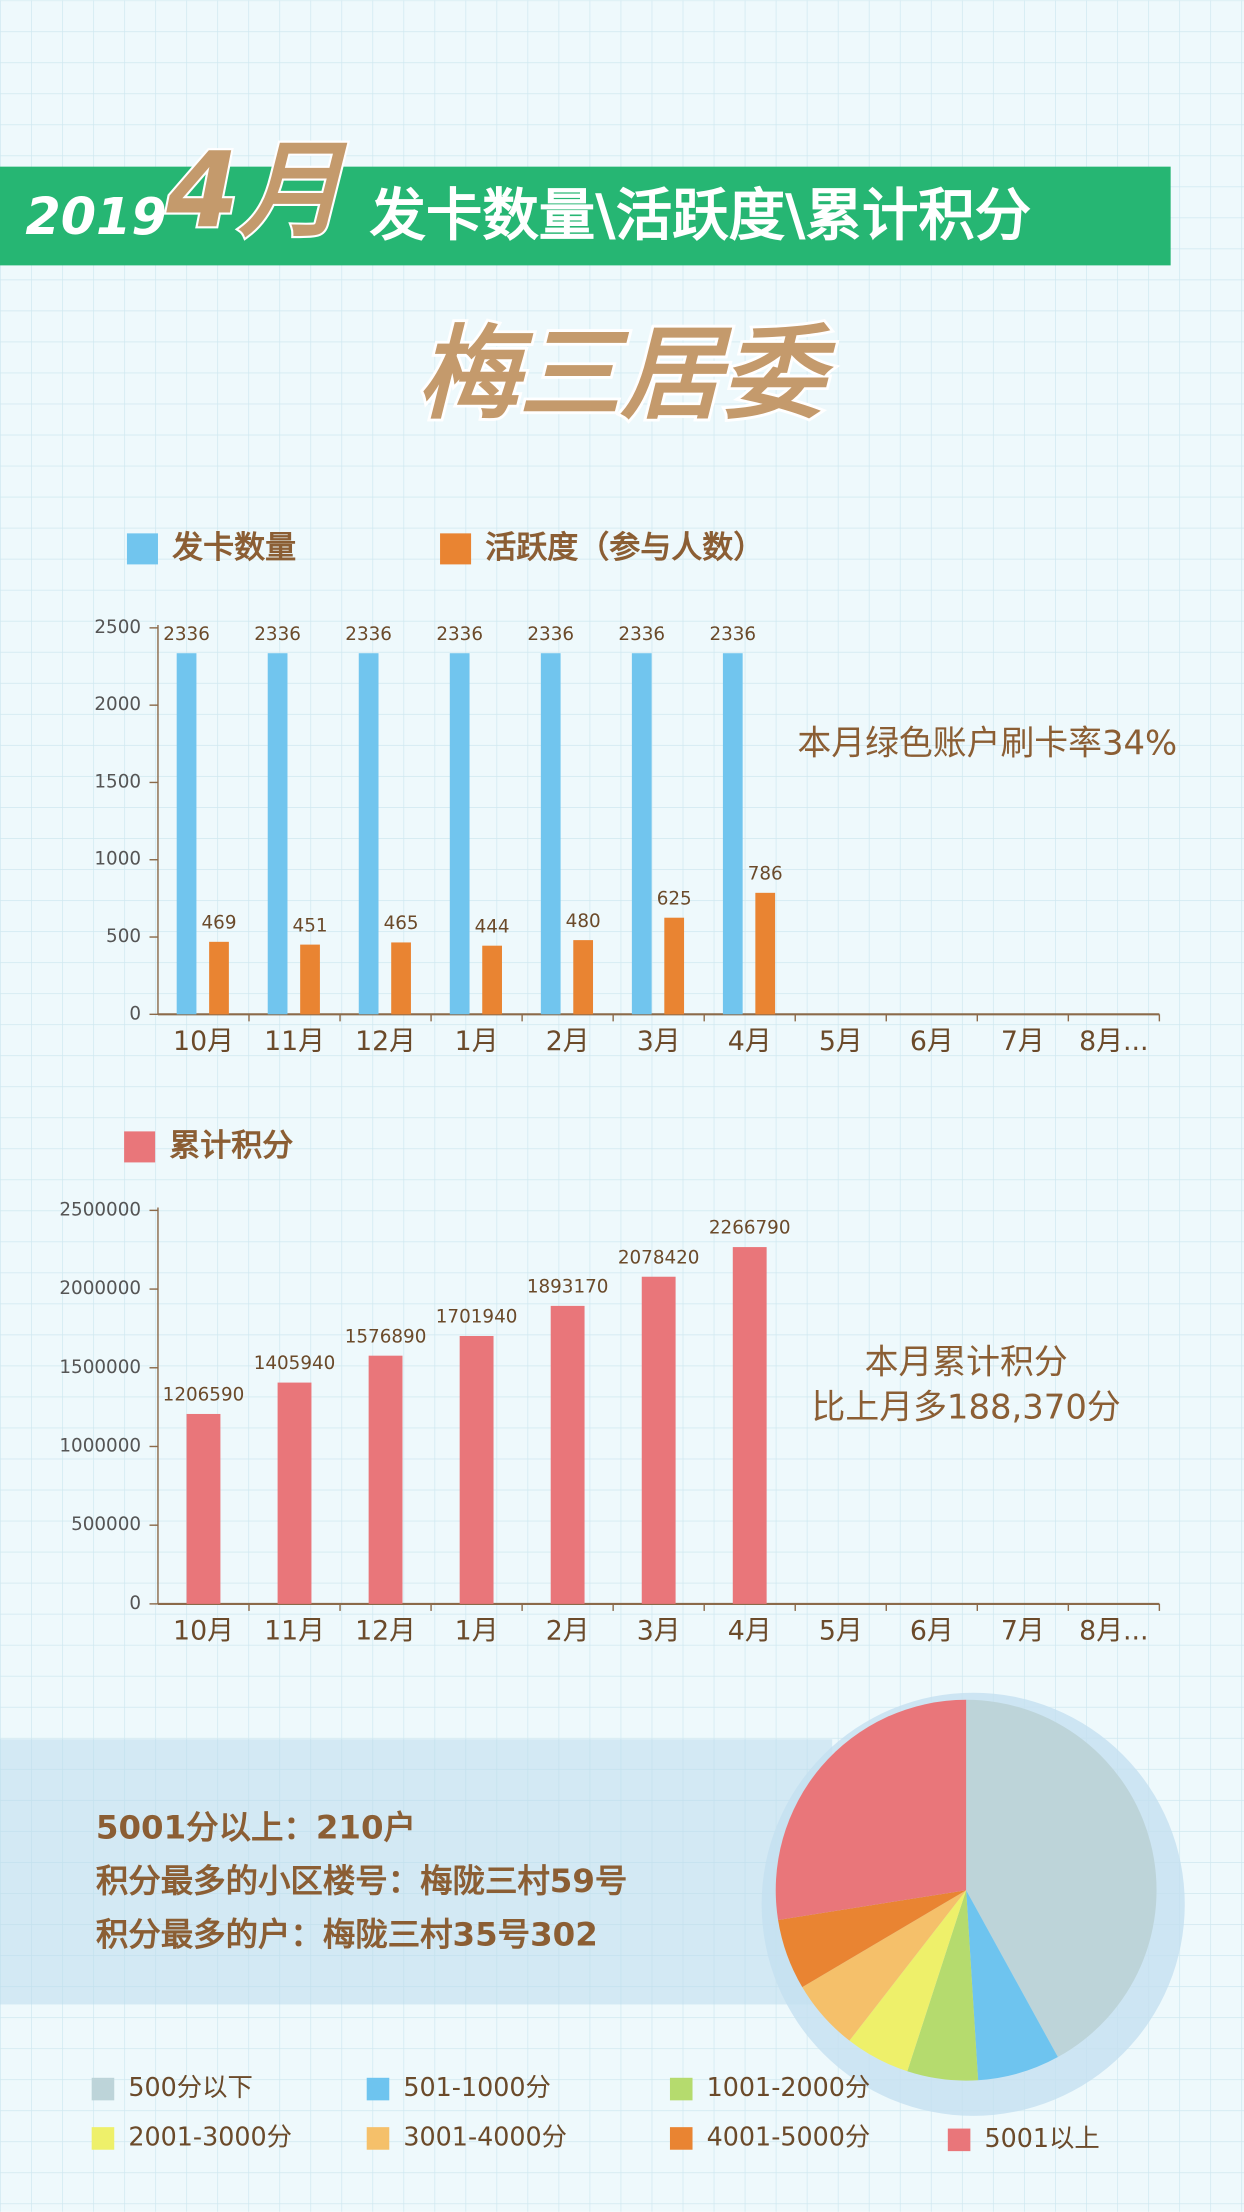 The width and height of the screenshot is (1244, 2212). I want to click on legend-label: 发卡数量, so click(233, 548).